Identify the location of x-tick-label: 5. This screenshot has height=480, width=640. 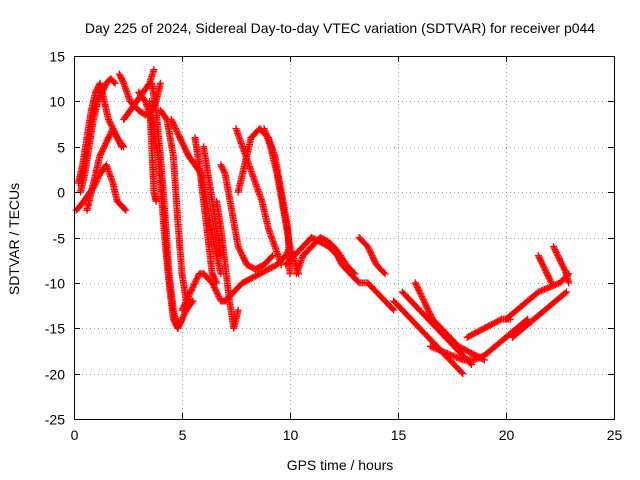
(183, 435).